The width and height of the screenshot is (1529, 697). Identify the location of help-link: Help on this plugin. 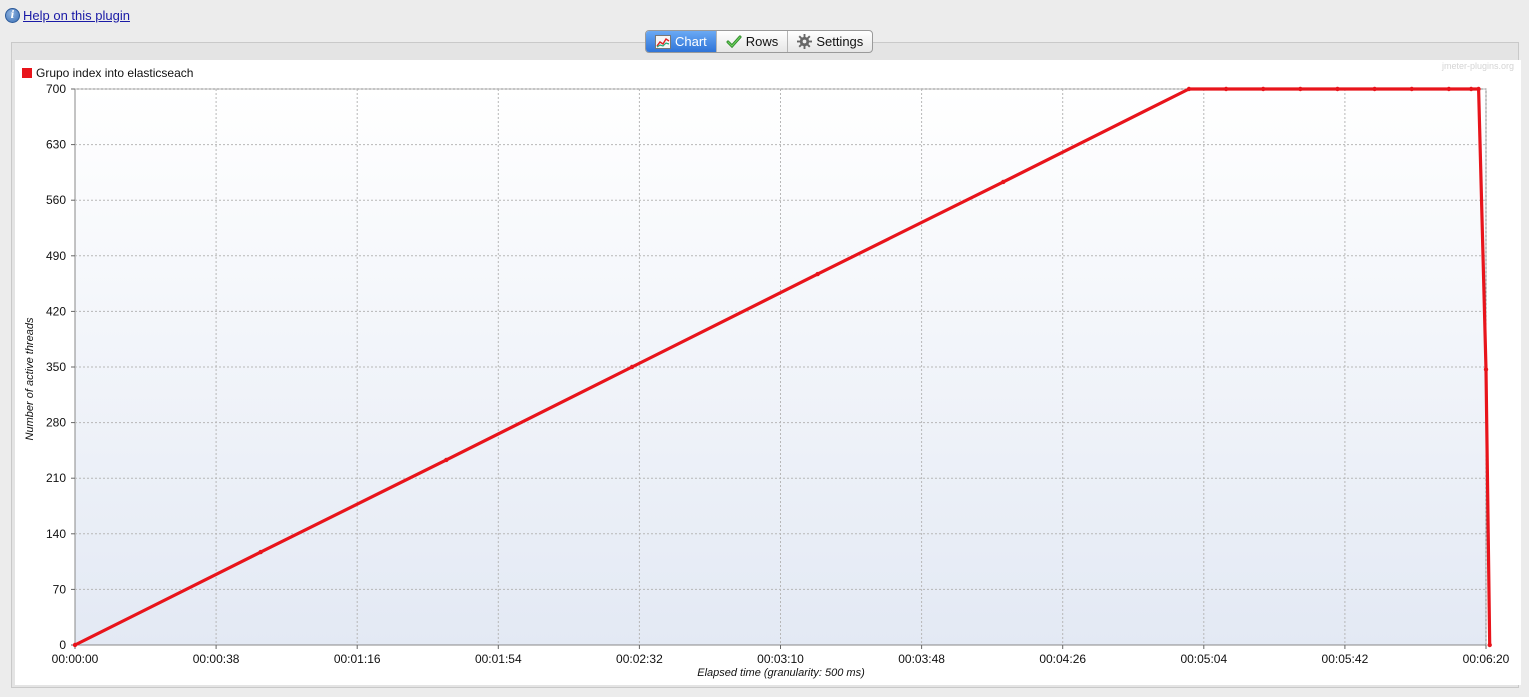
(76, 15).